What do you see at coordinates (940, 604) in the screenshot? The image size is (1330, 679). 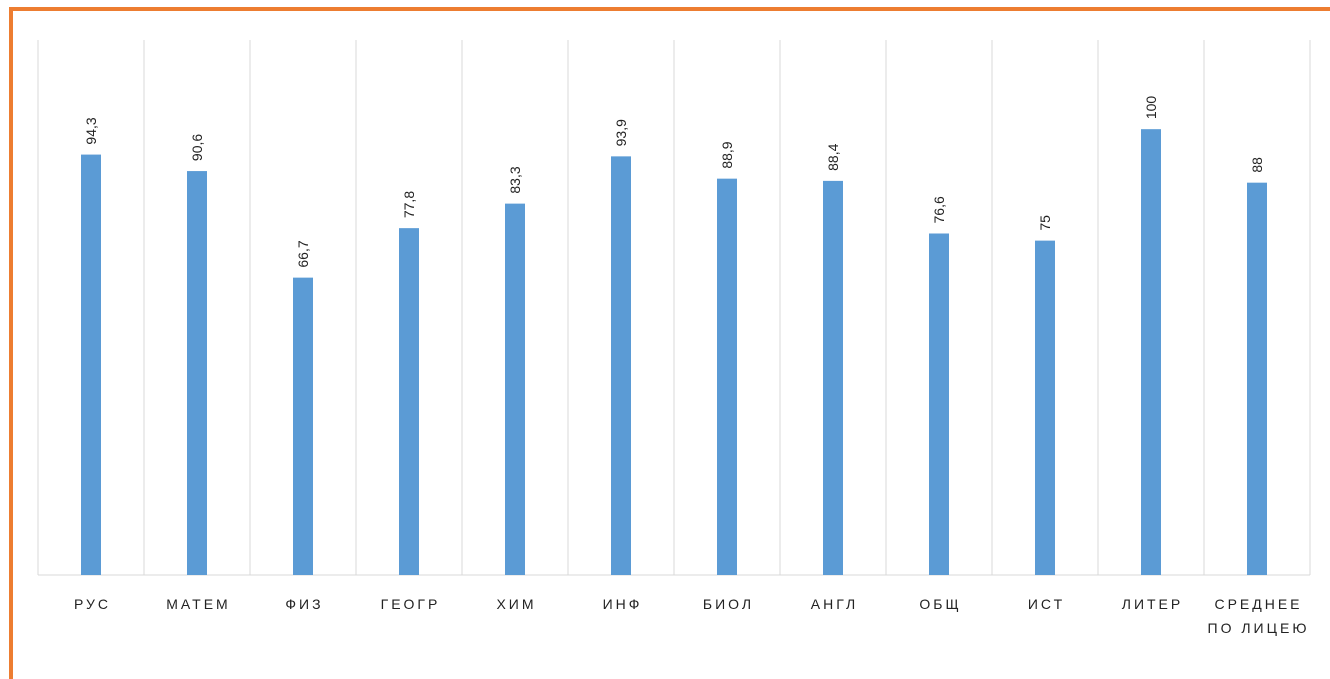 I see `x-tick-label: ОБЩ` at bounding box center [940, 604].